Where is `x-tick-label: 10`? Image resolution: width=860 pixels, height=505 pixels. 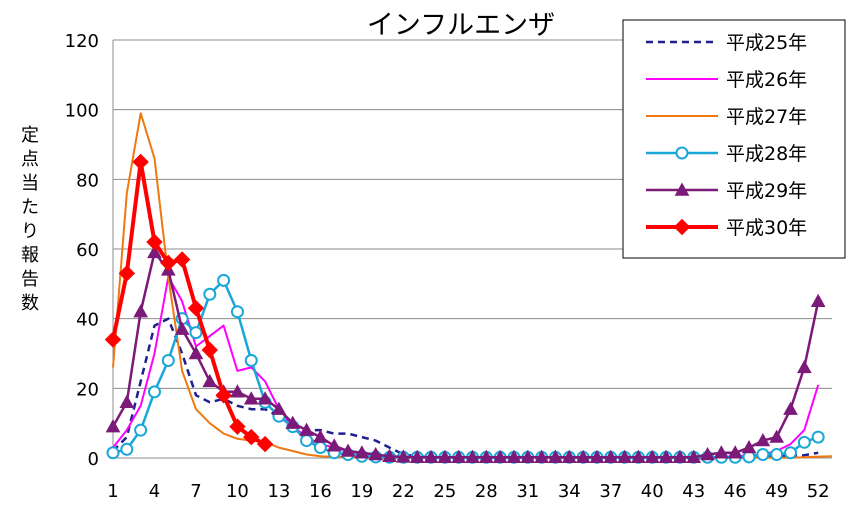 x-tick-label: 10 is located at coordinates (237, 491).